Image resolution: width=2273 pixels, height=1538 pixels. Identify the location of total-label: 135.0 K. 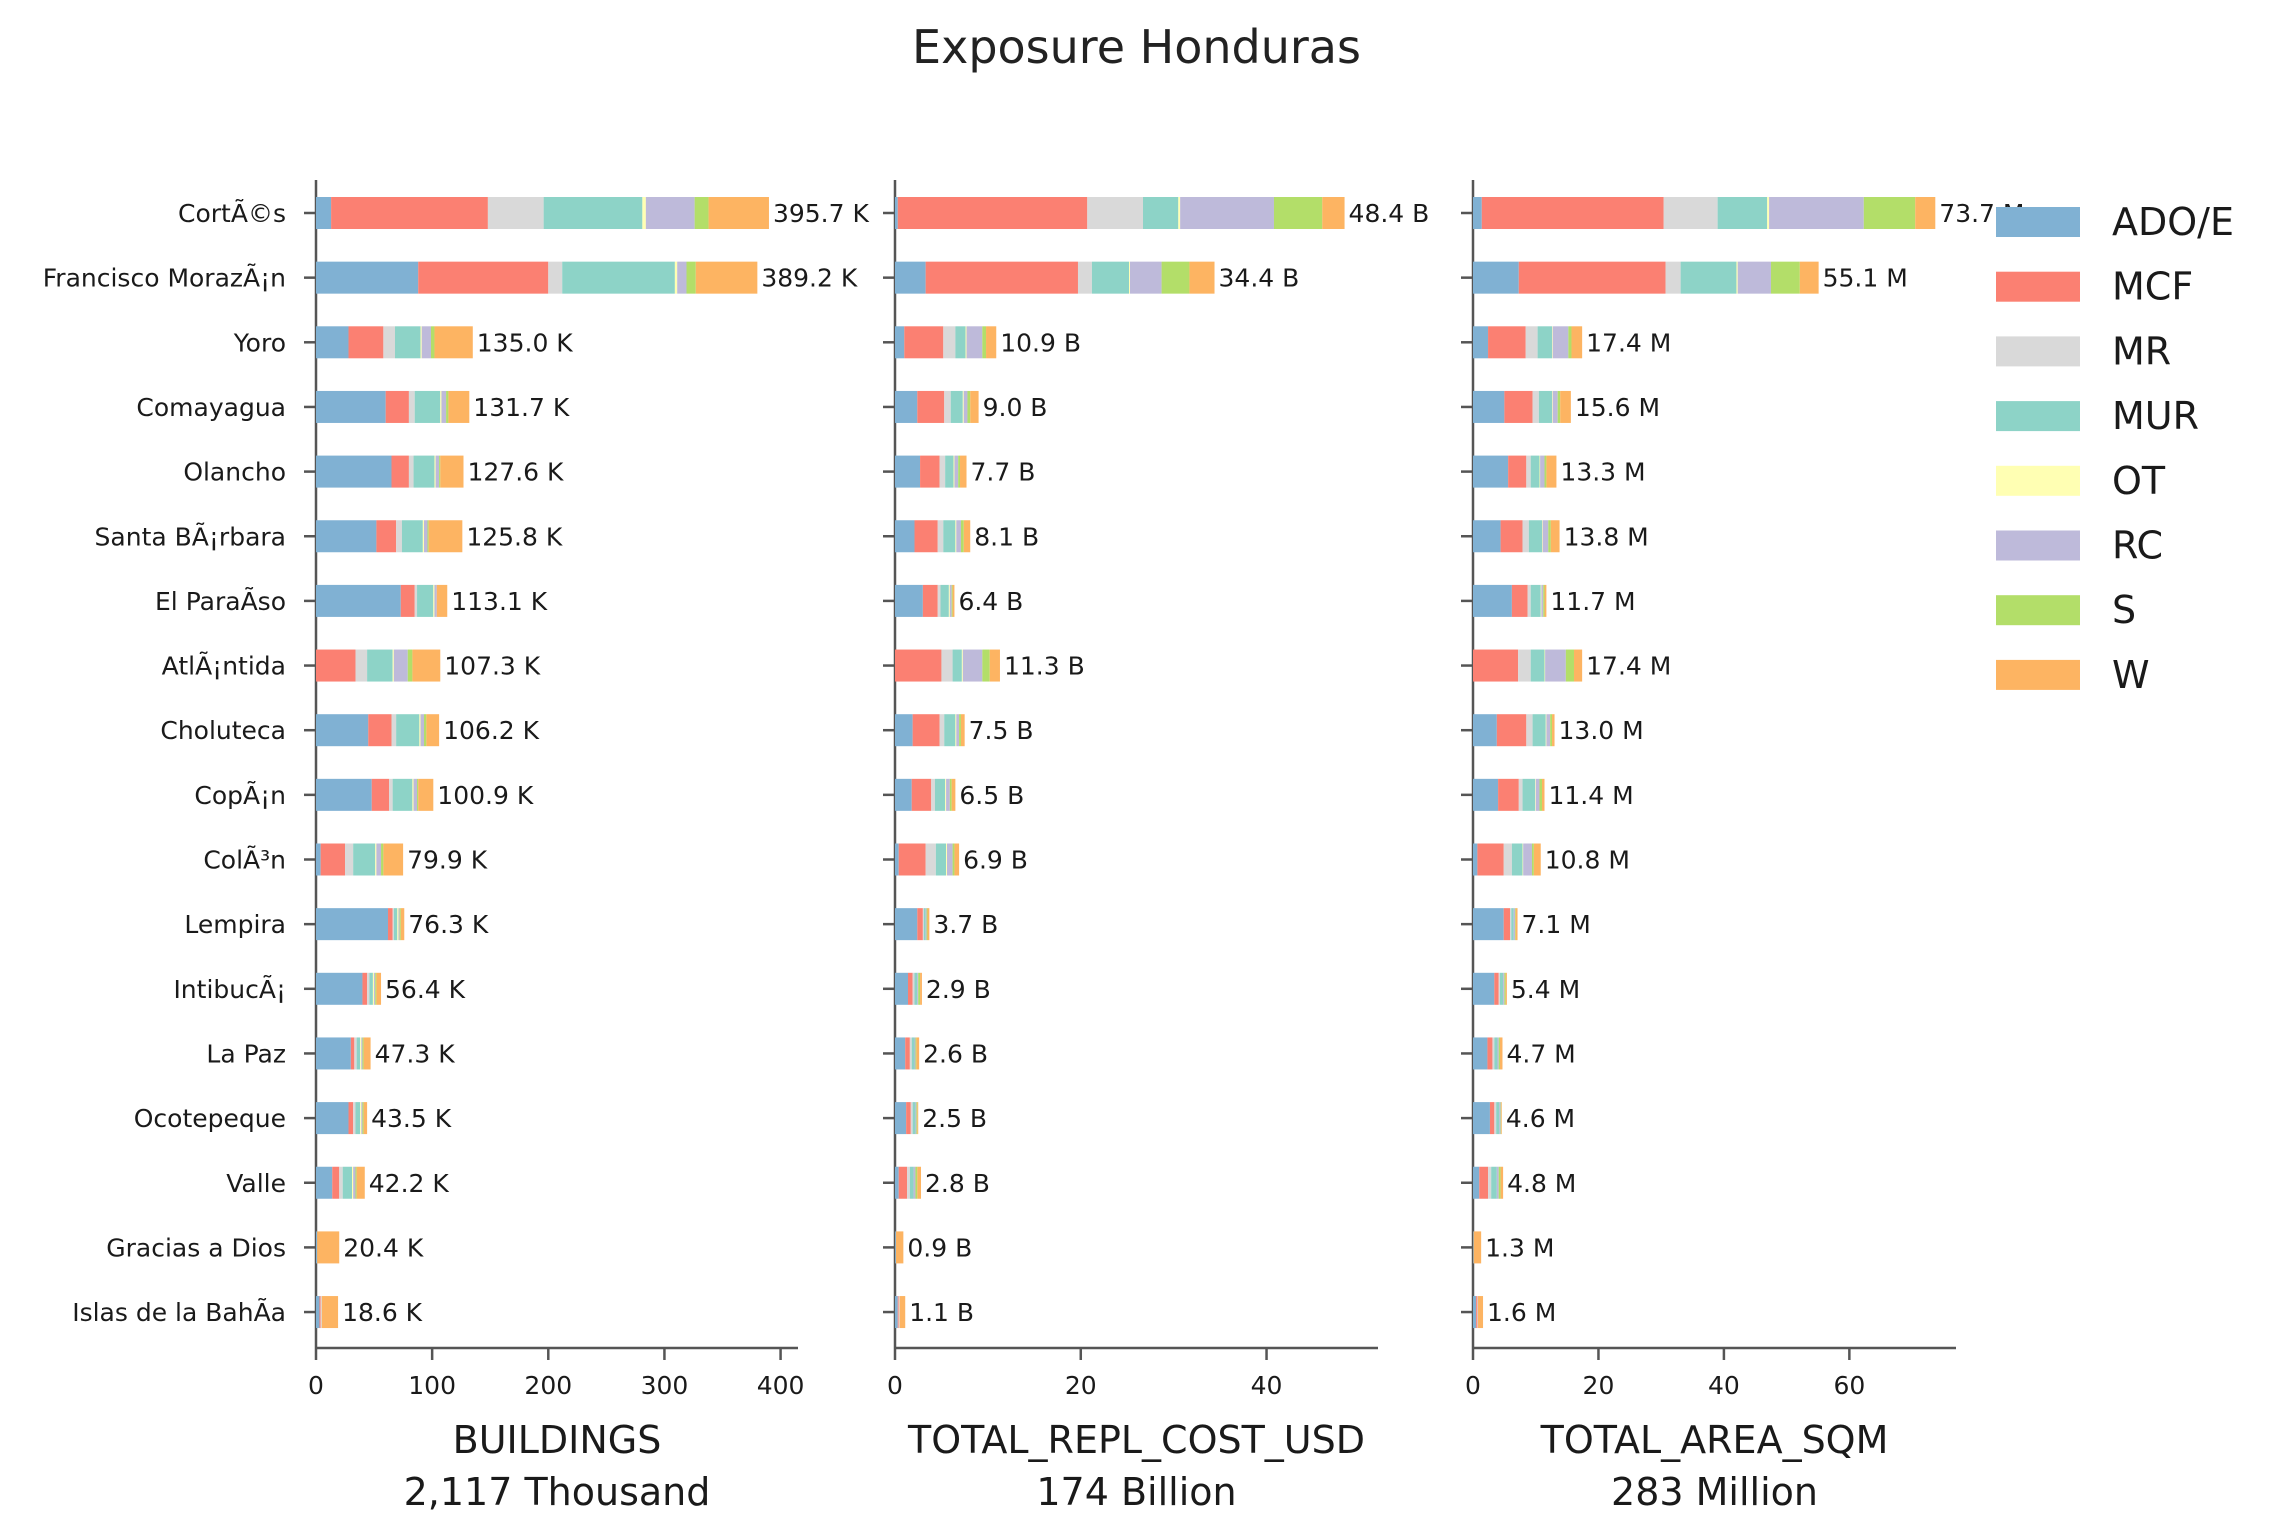
(525, 342).